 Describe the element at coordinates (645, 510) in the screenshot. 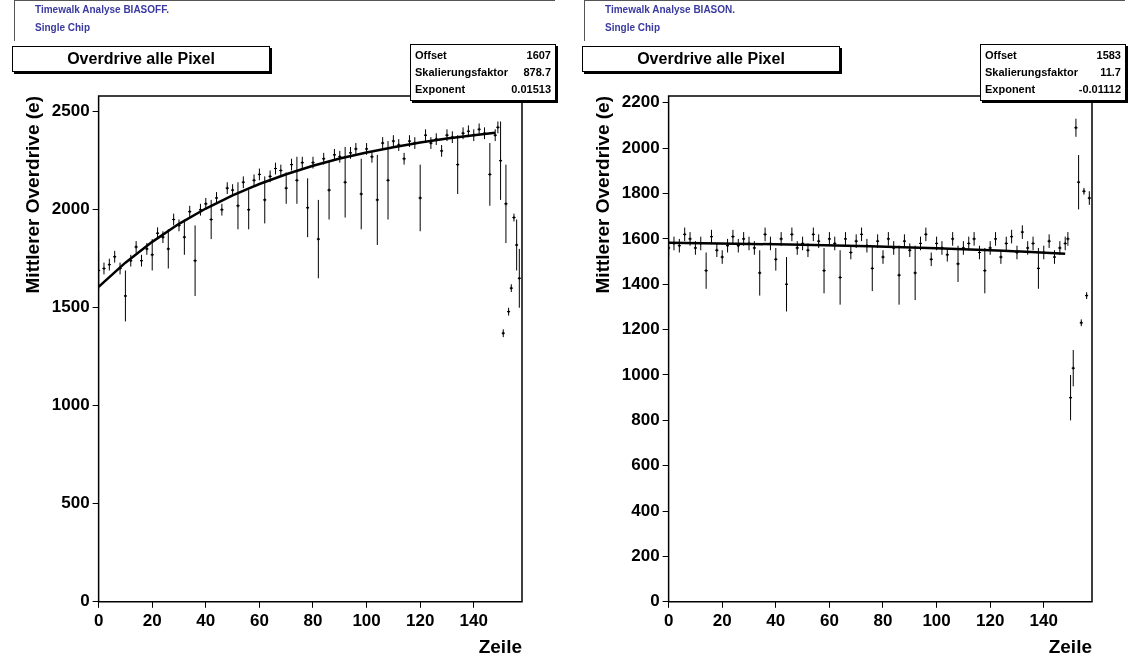

I see `y-tick-label: 400` at that location.